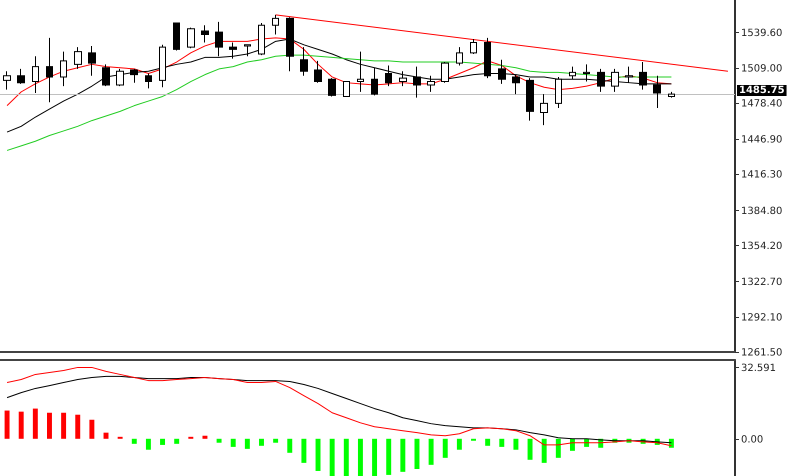  What do you see at coordinates (762, 90) in the screenshot?
I see `ref-line-label: 1485.75` at bounding box center [762, 90].